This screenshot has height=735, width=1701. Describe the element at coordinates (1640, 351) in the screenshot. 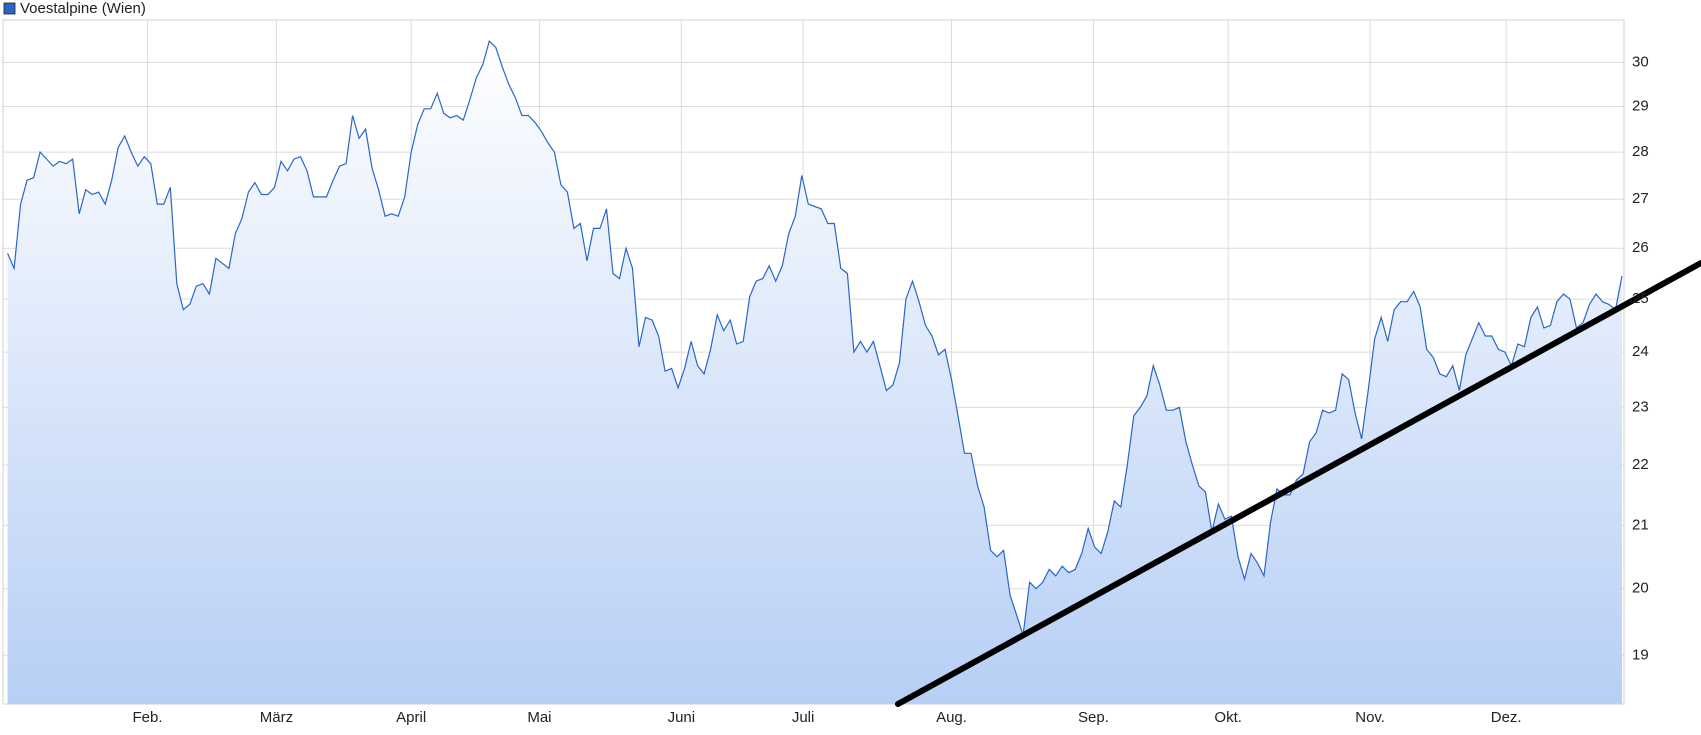

I see `y-tick-label: 24` at that location.